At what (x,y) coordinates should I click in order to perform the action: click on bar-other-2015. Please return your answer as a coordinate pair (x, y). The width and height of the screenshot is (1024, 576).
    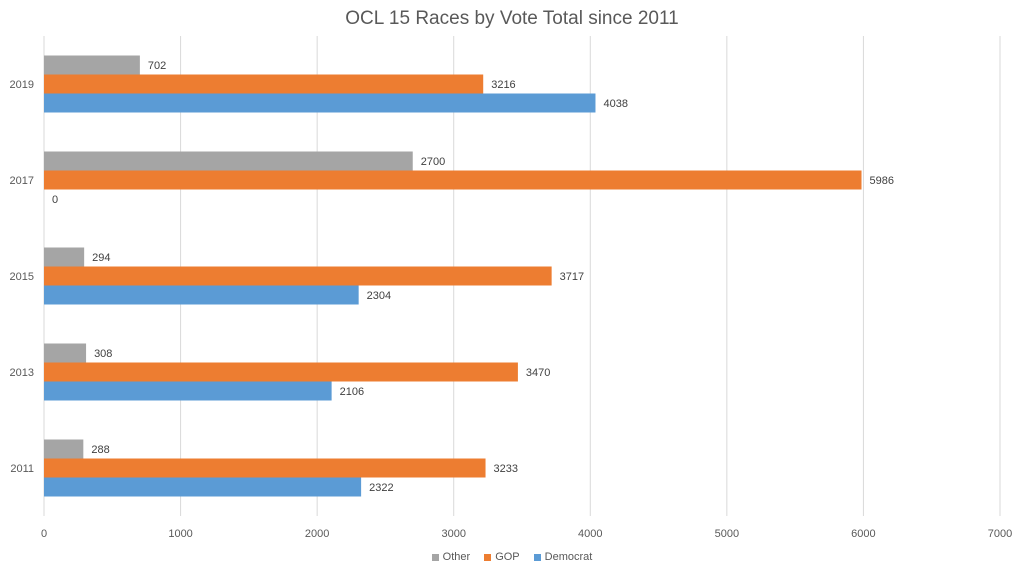
    Looking at the image, I should click on (64, 257).